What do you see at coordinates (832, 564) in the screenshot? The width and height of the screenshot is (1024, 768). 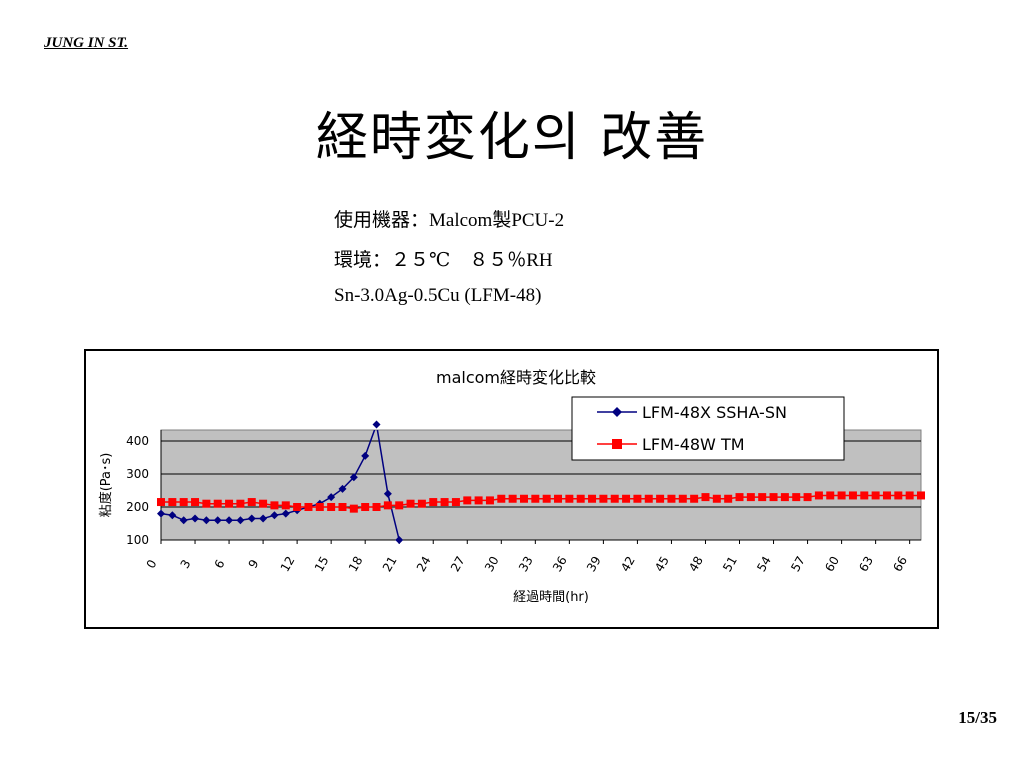 I see `x-tick-label: 60` at bounding box center [832, 564].